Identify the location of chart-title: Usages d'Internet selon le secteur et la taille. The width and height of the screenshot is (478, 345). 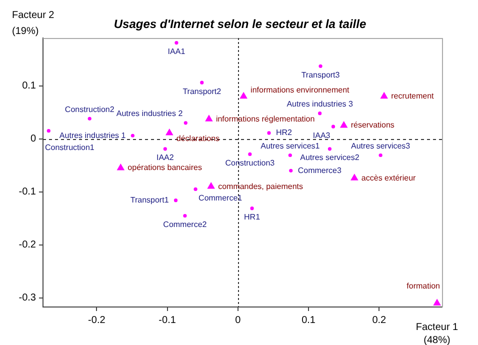
(240, 24).